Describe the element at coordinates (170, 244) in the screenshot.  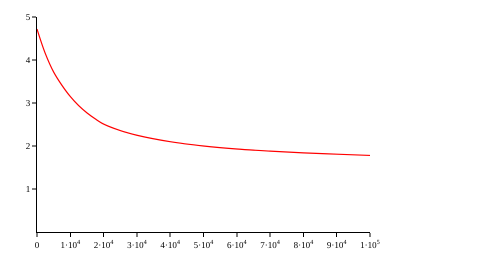
I see `x-tick-label: 4·10$^{4}$` at that location.